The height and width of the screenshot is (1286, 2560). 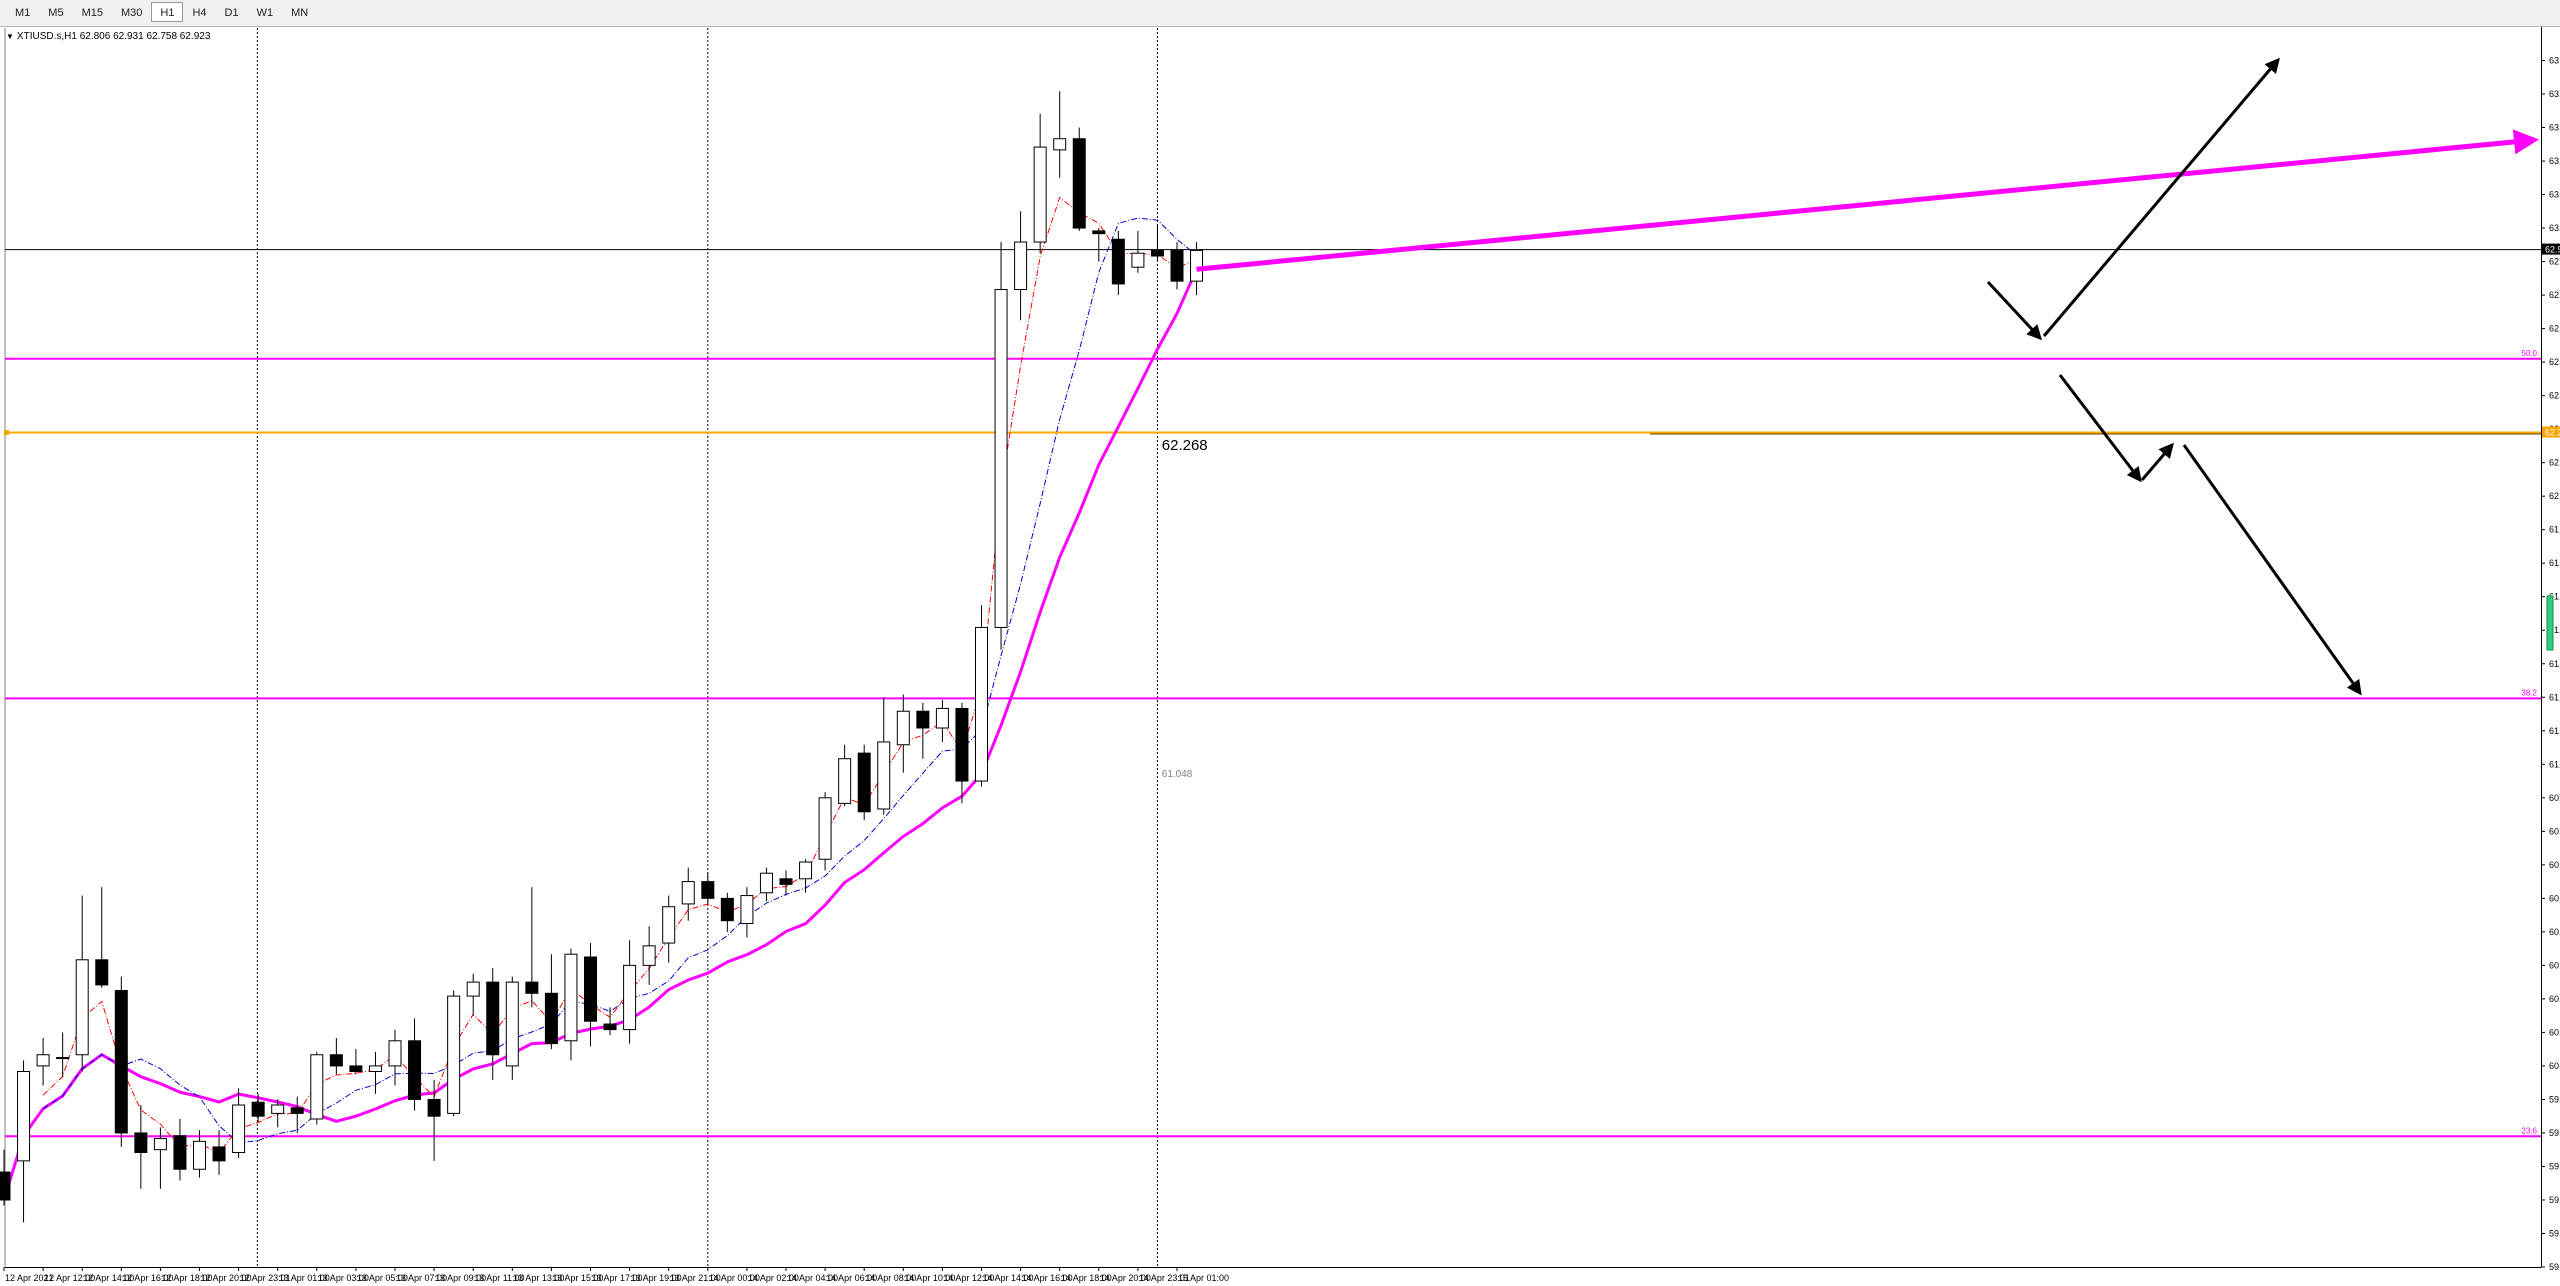 What do you see at coordinates (2552, 433) in the screenshot?
I see `support-price-label: 62.268` at bounding box center [2552, 433].